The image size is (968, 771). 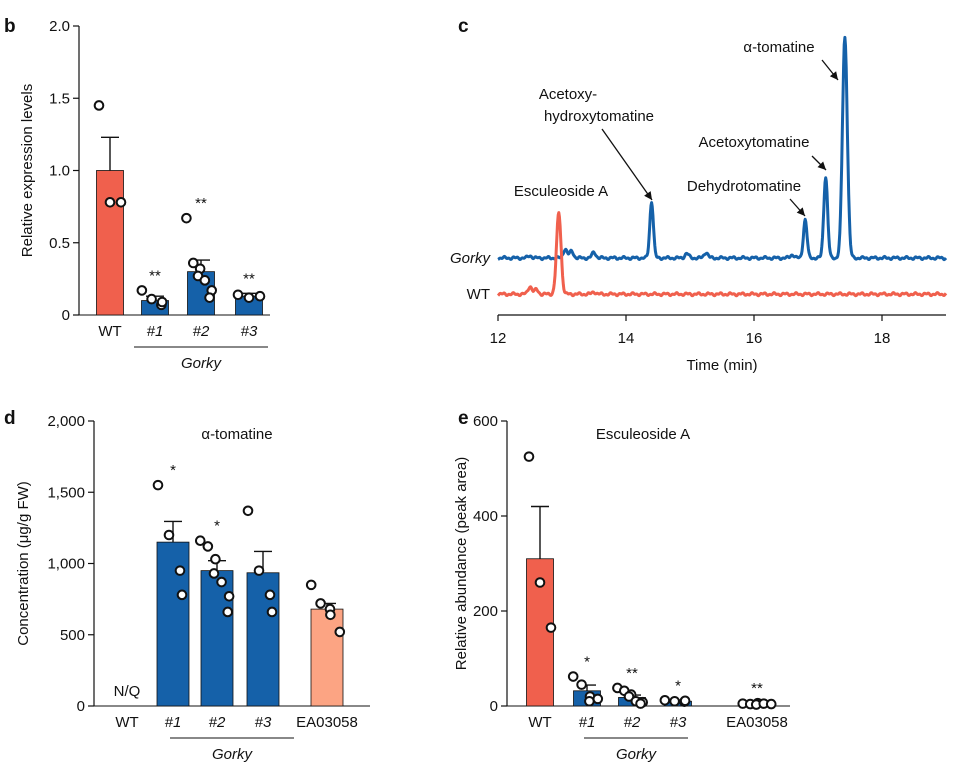 I want to click on y-tick-label: 0.5, so click(x=59, y=243).